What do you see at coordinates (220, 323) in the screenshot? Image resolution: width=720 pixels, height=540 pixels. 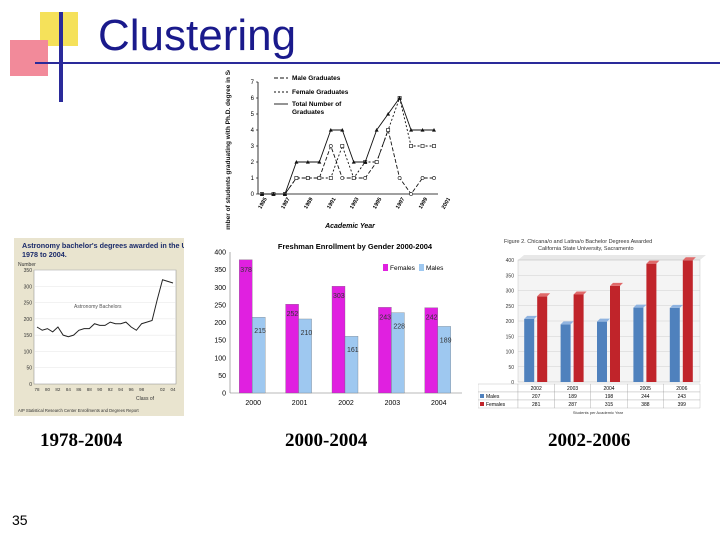 I see `y-tick-label: 200` at bounding box center [220, 323].